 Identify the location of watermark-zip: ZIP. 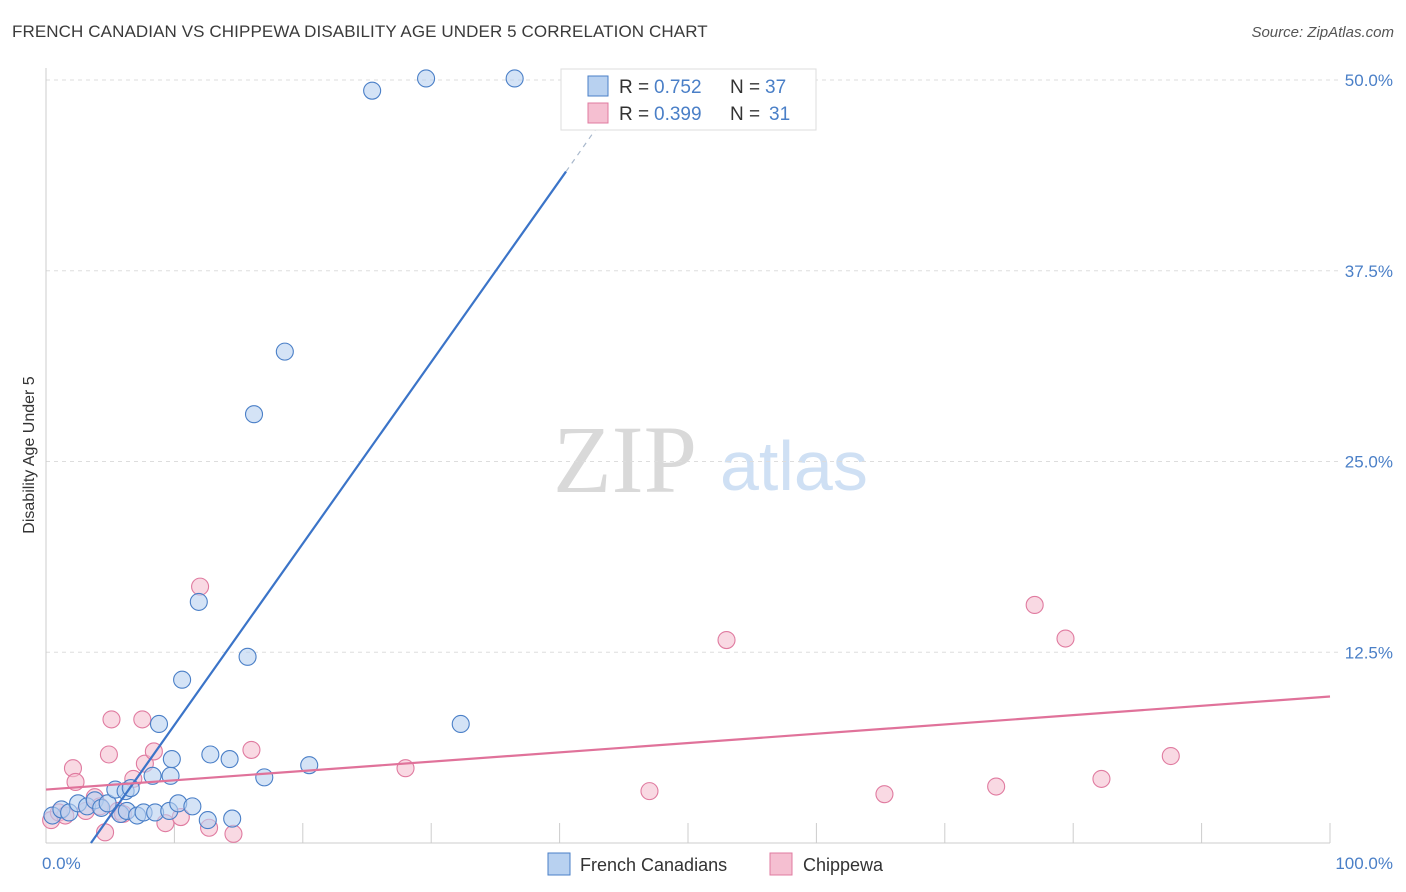
(625, 459).